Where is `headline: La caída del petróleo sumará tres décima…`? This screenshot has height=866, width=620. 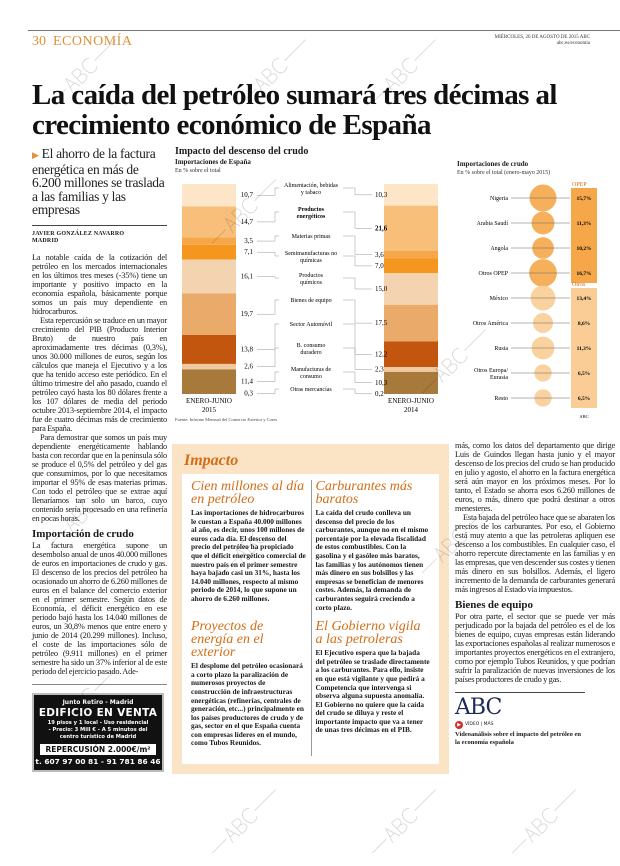
headline: La caída del petróleo sumará tres décima… is located at coordinates (324, 110).